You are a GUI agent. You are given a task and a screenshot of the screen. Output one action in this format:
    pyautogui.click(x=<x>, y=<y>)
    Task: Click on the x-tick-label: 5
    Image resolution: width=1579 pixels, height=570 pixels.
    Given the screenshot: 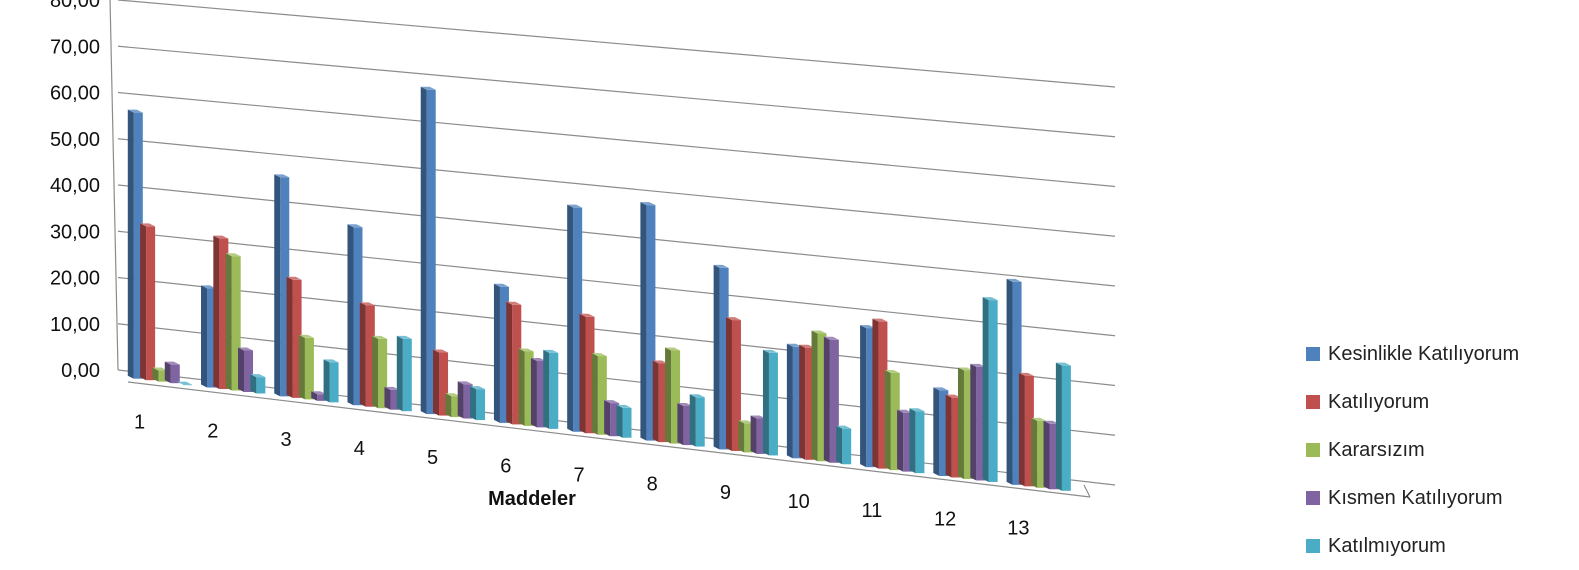 What is the action you would take?
    pyautogui.click(x=432, y=458)
    